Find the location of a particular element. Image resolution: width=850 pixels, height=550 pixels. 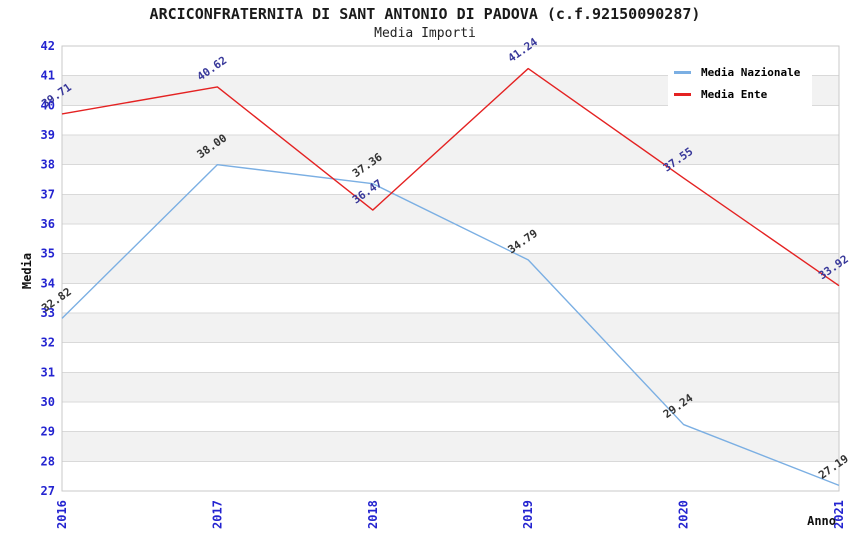

legend-item-media-nazionale: Media Nazionale is located at coordinates (740, 72).